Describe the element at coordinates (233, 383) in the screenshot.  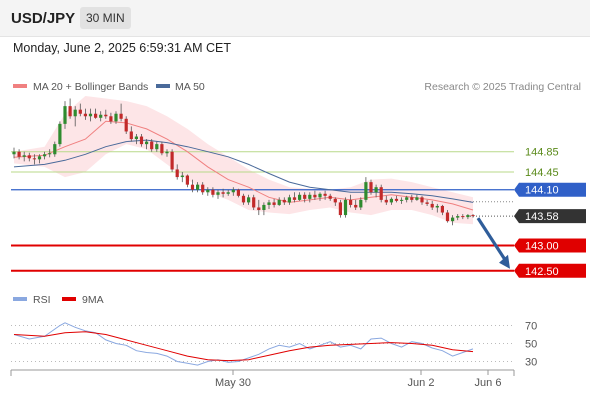
I see `x-tick-label: May 30` at that location.